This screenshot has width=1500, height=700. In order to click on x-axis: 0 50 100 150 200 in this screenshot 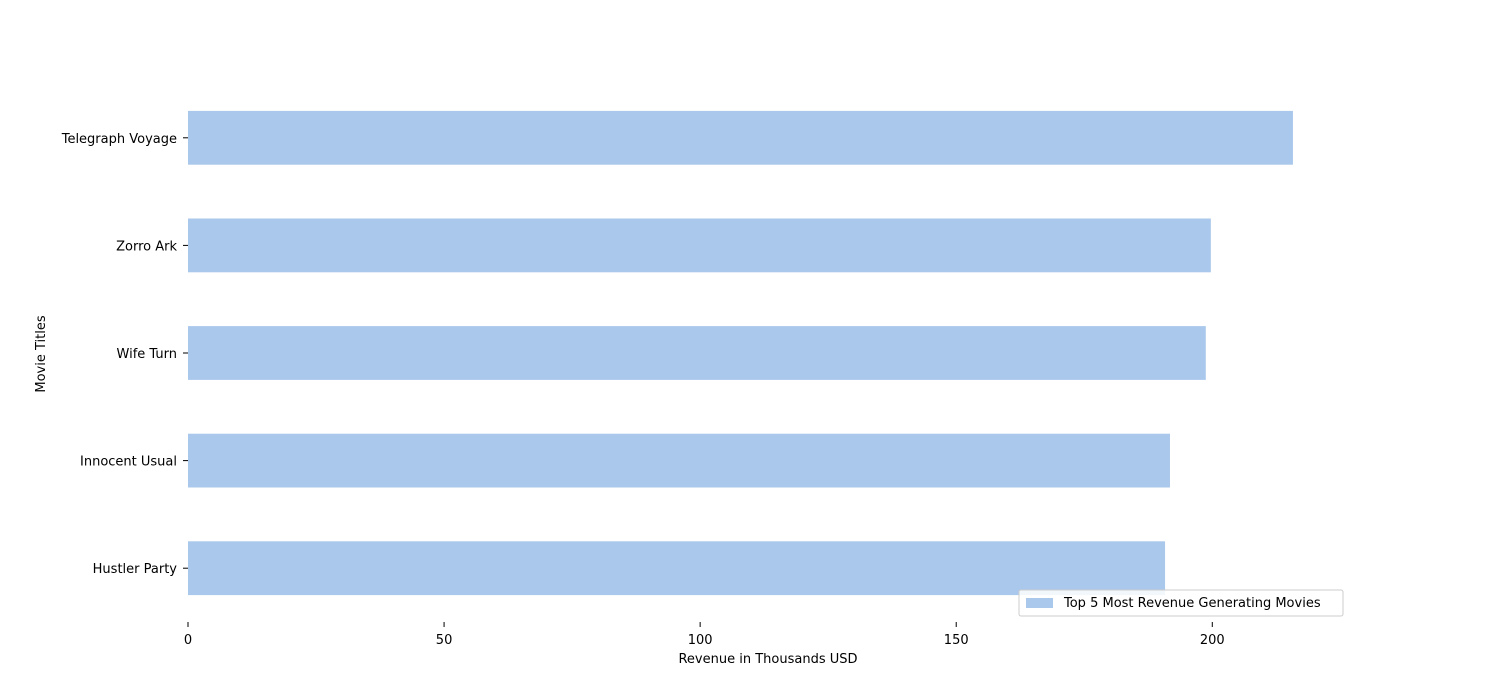, I will do `click(704, 635)`.